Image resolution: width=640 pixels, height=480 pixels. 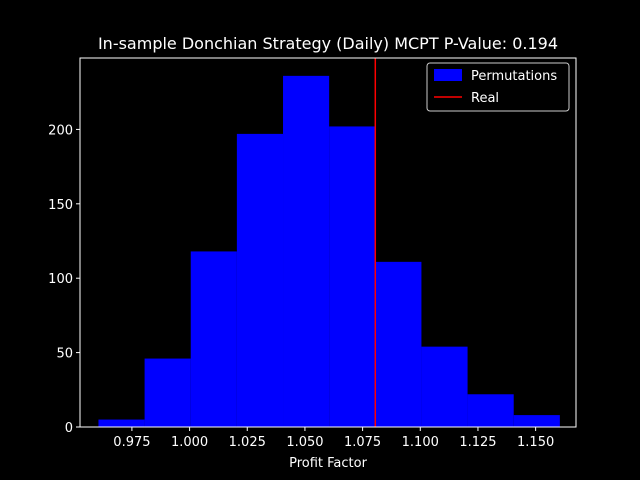 I want to click on x-tick-label: 1.100, so click(x=420, y=442).